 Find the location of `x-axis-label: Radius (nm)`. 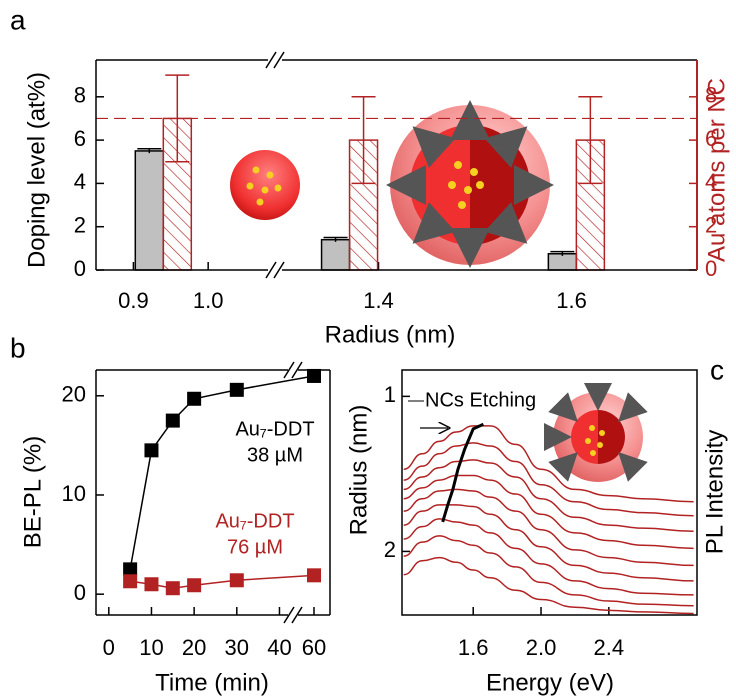

x-axis-label: Radius (nm) is located at coordinates (390, 334).